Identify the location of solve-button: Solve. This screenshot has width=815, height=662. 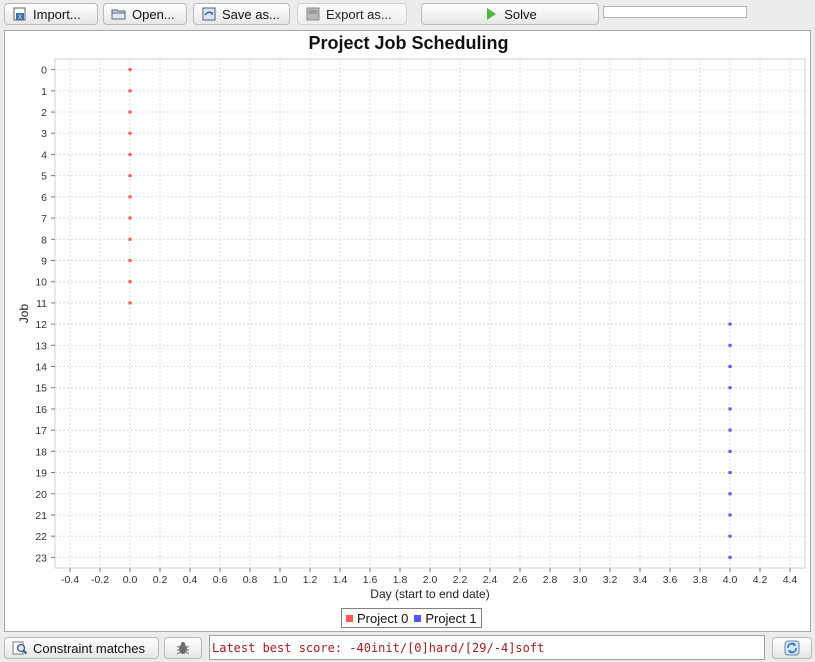
(510, 14).